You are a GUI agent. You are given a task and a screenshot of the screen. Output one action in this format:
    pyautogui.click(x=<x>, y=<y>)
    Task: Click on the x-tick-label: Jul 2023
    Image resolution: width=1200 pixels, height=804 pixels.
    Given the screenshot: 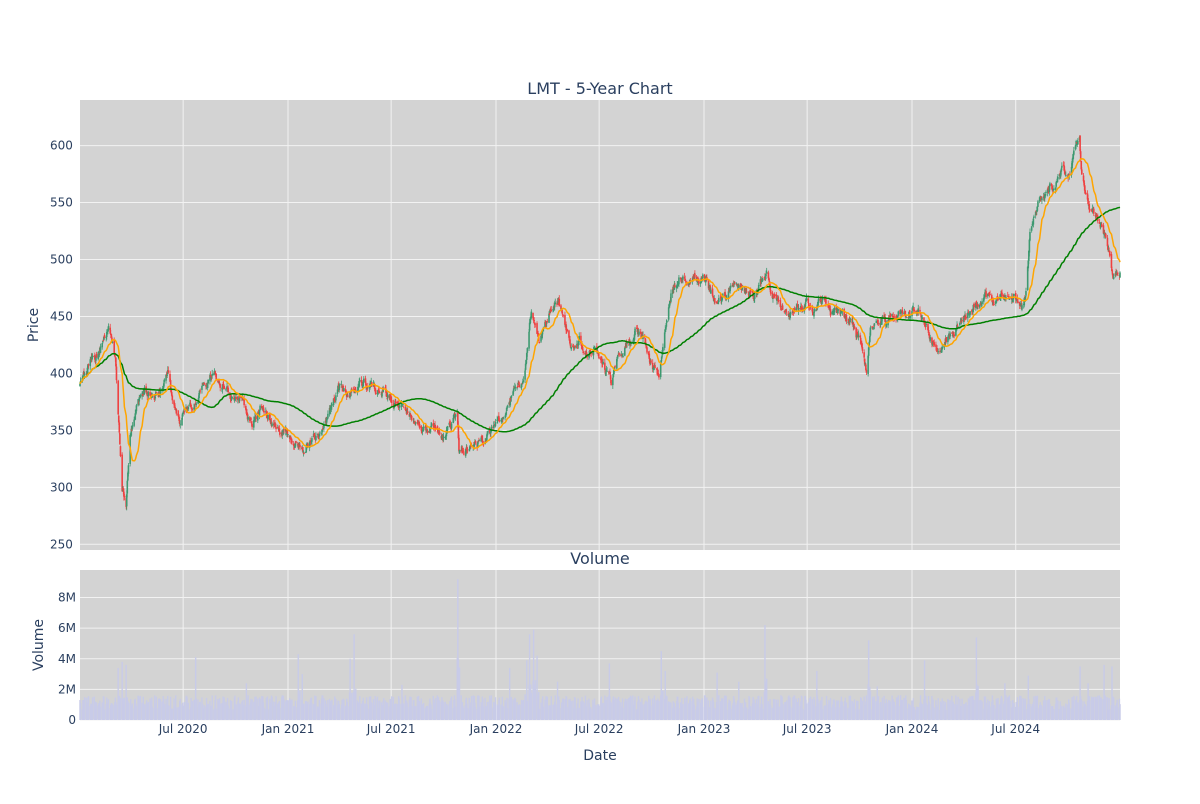 What is the action you would take?
    pyautogui.click(x=807, y=729)
    